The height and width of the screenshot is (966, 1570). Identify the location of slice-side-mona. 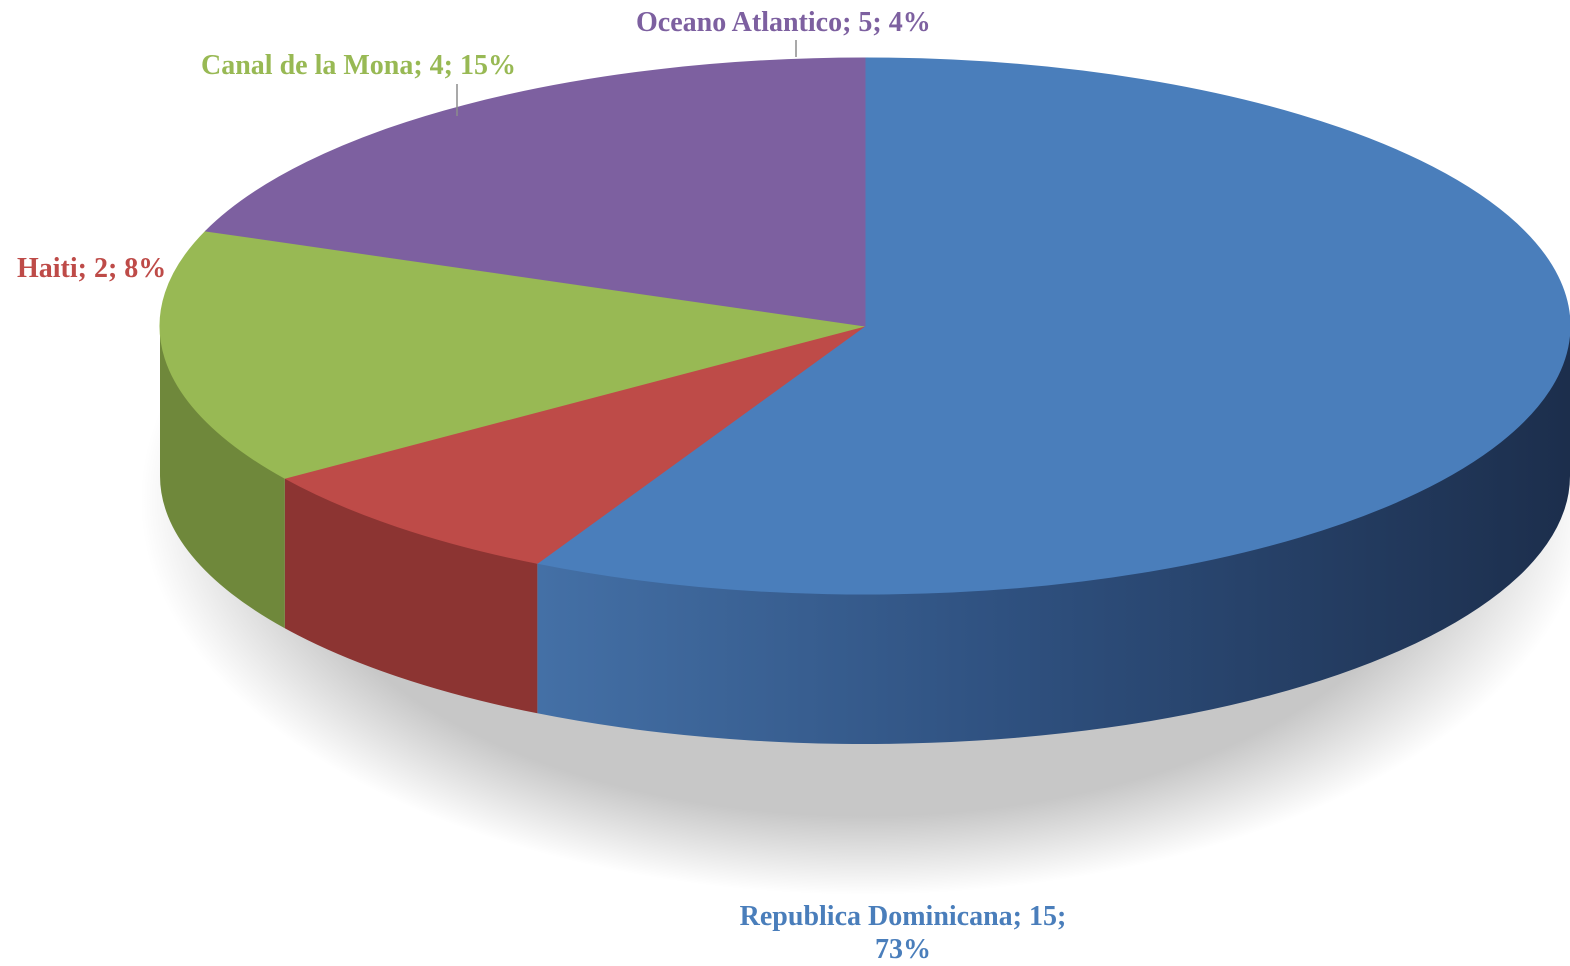
(222, 477).